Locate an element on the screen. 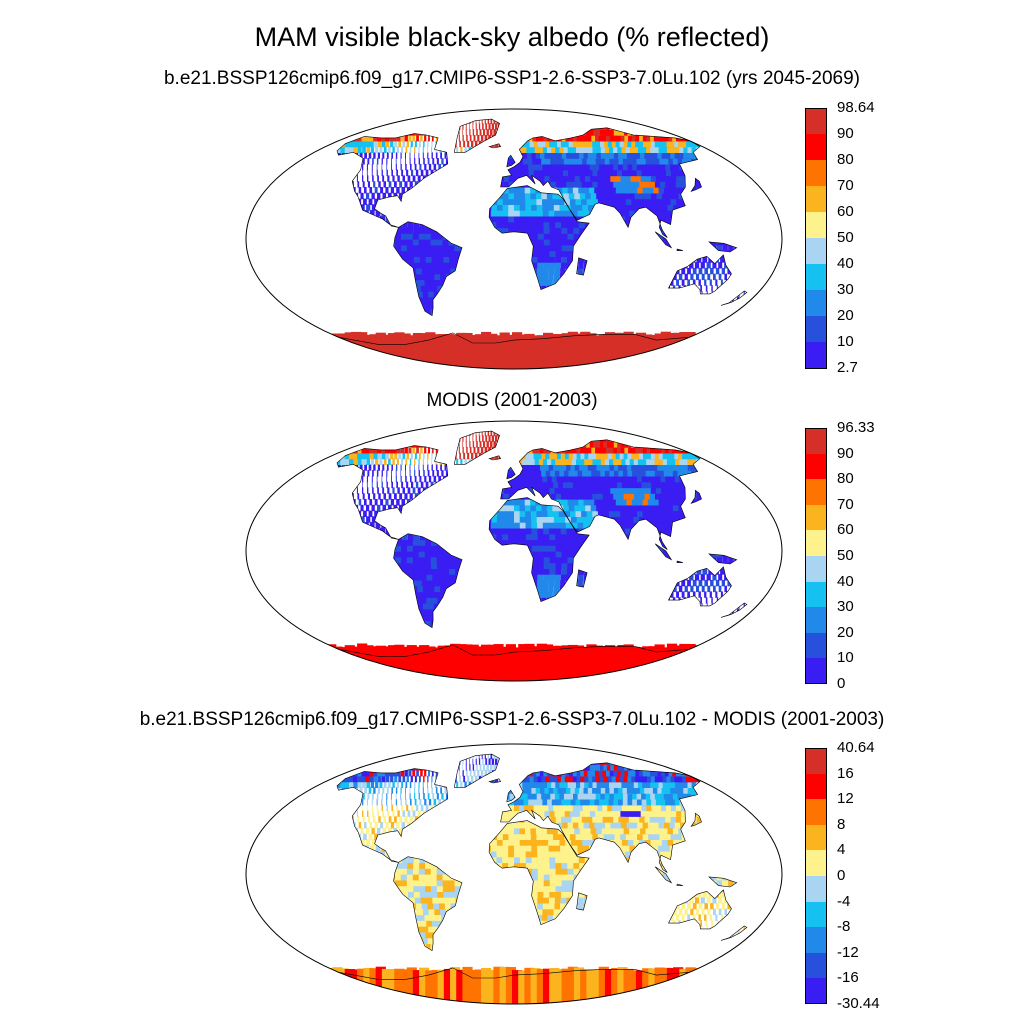  colorbar-tick-label: 96.33 is located at coordinates (856, 427).